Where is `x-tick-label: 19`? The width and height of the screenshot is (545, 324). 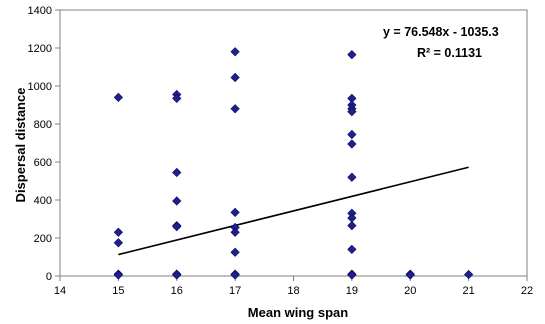 x-tick-label: 19 is located at coordinates (352, 291).